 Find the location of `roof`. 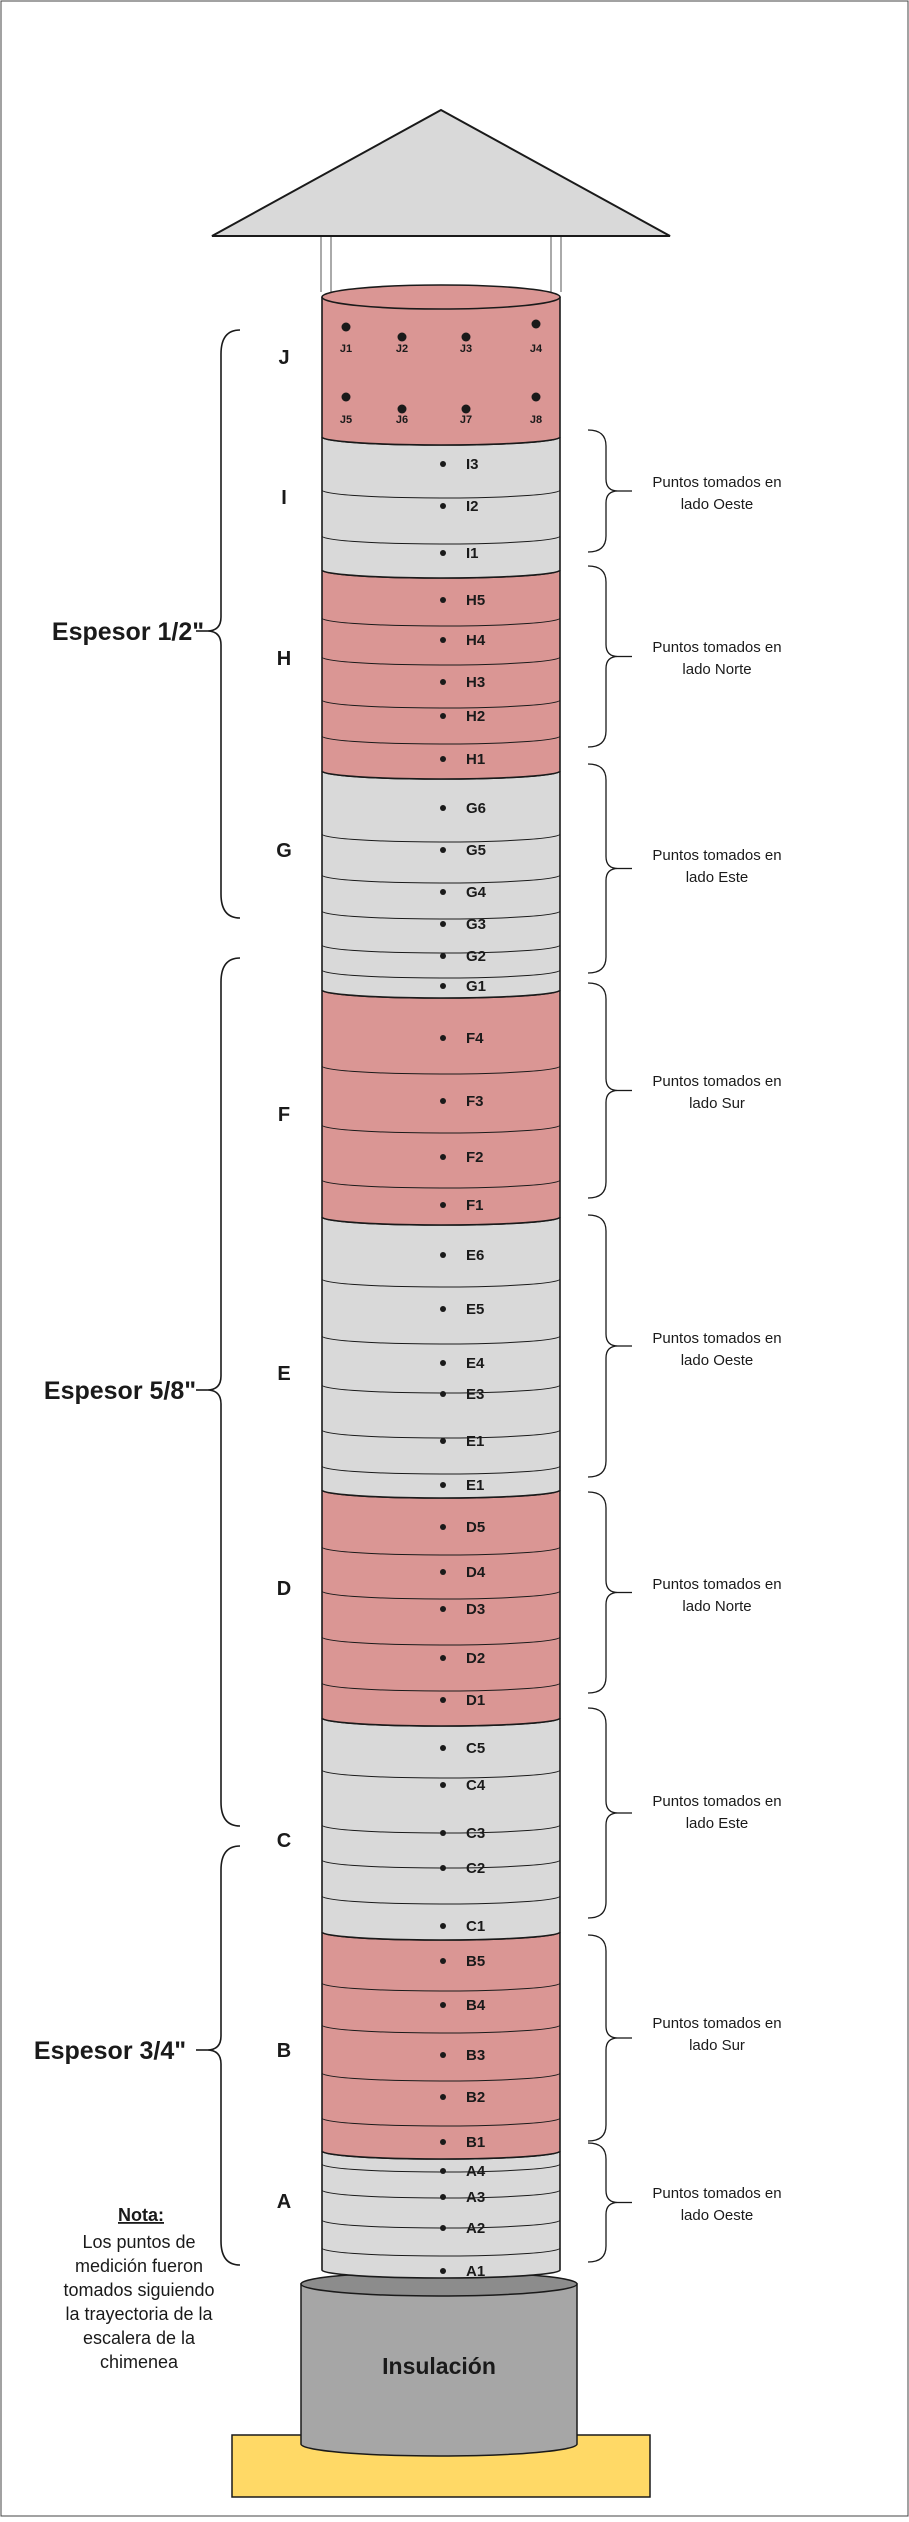

roof is located at coordinates (441, 172).